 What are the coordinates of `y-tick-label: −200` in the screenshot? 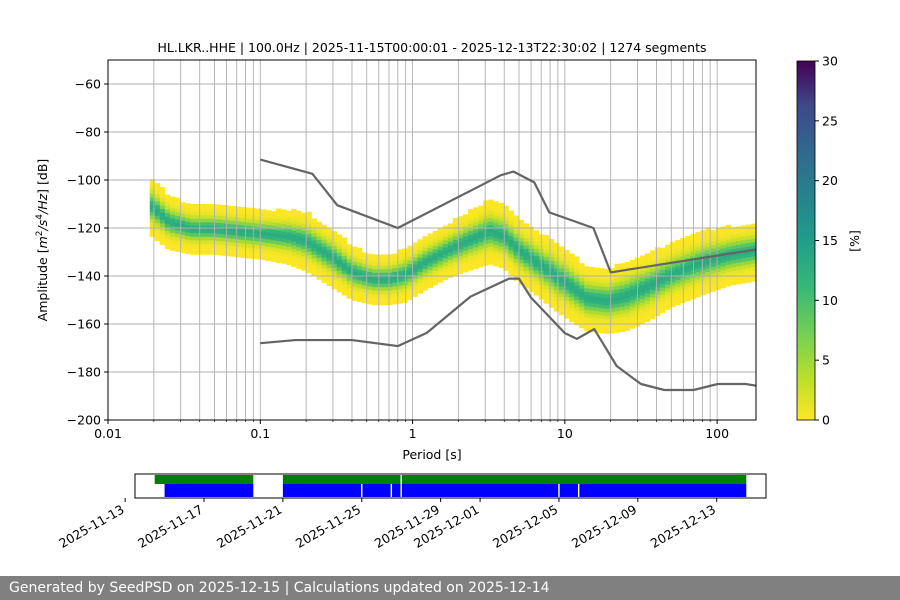 It's located at (84, 420).